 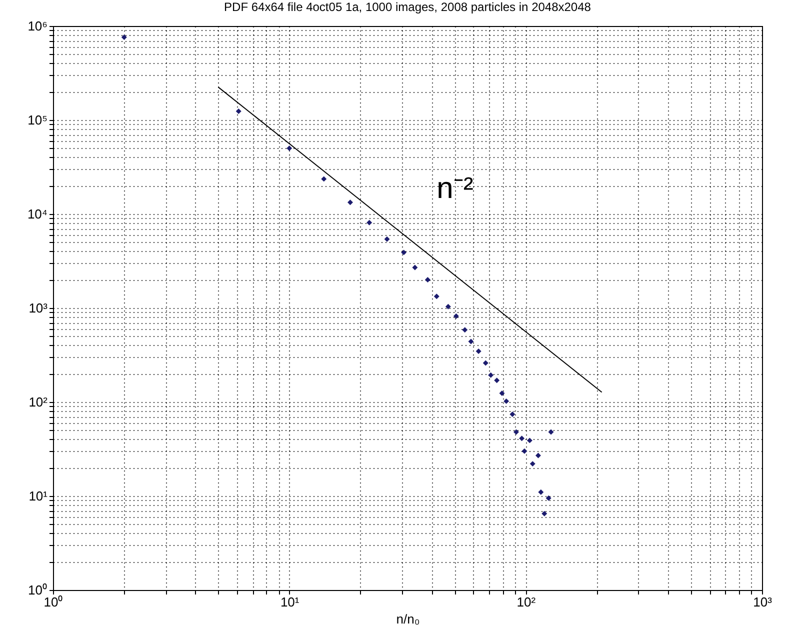 I want to click on x-tick-label: 10⁰, so click(x=54, y=602).